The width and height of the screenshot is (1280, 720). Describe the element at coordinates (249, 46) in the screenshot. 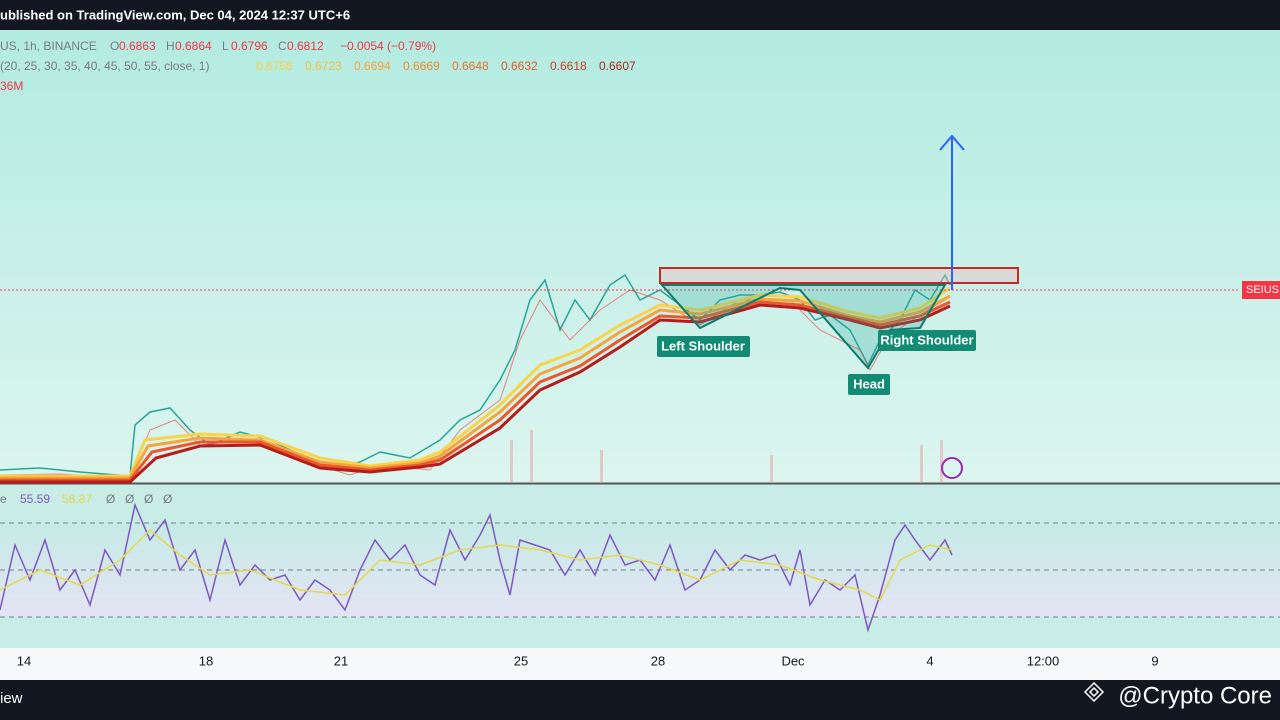

I see `ohlc-value: 0.6796` at that location.